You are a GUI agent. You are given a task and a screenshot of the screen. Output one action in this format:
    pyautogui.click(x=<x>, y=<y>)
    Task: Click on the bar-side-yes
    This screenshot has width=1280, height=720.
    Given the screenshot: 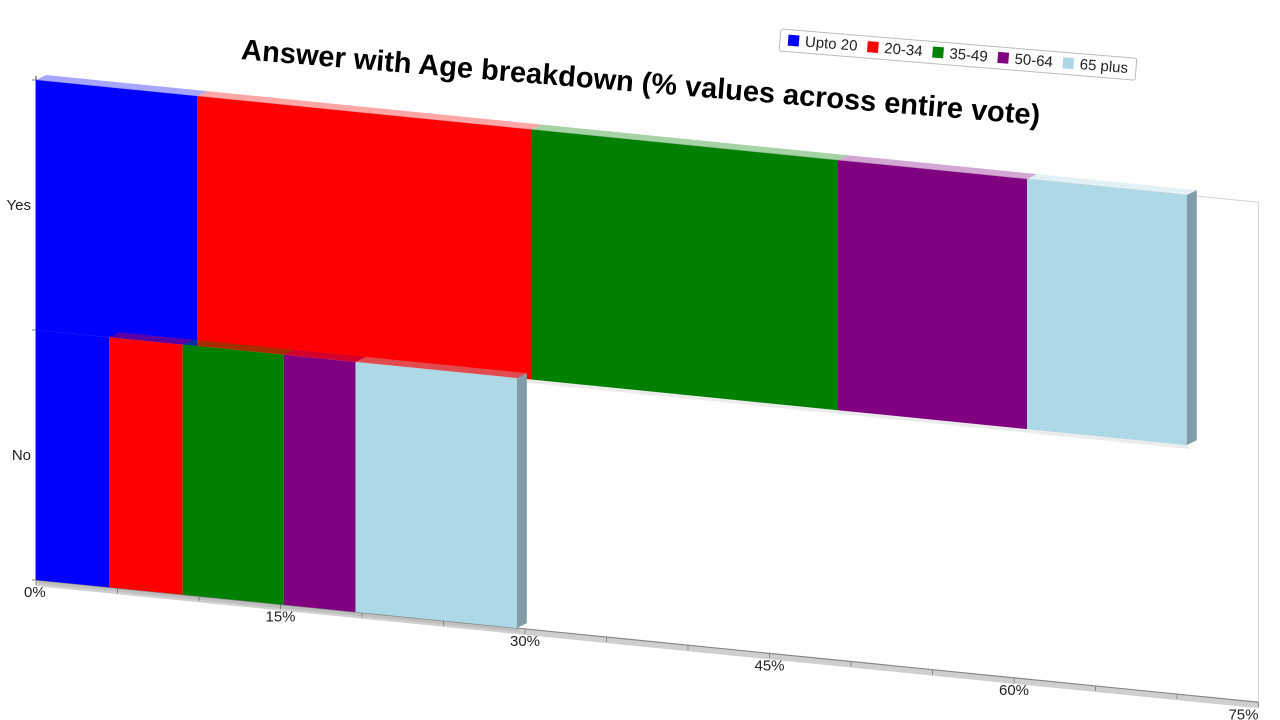 What is the action you would take?
    pyautogui.click(x=1191, y=318)
    